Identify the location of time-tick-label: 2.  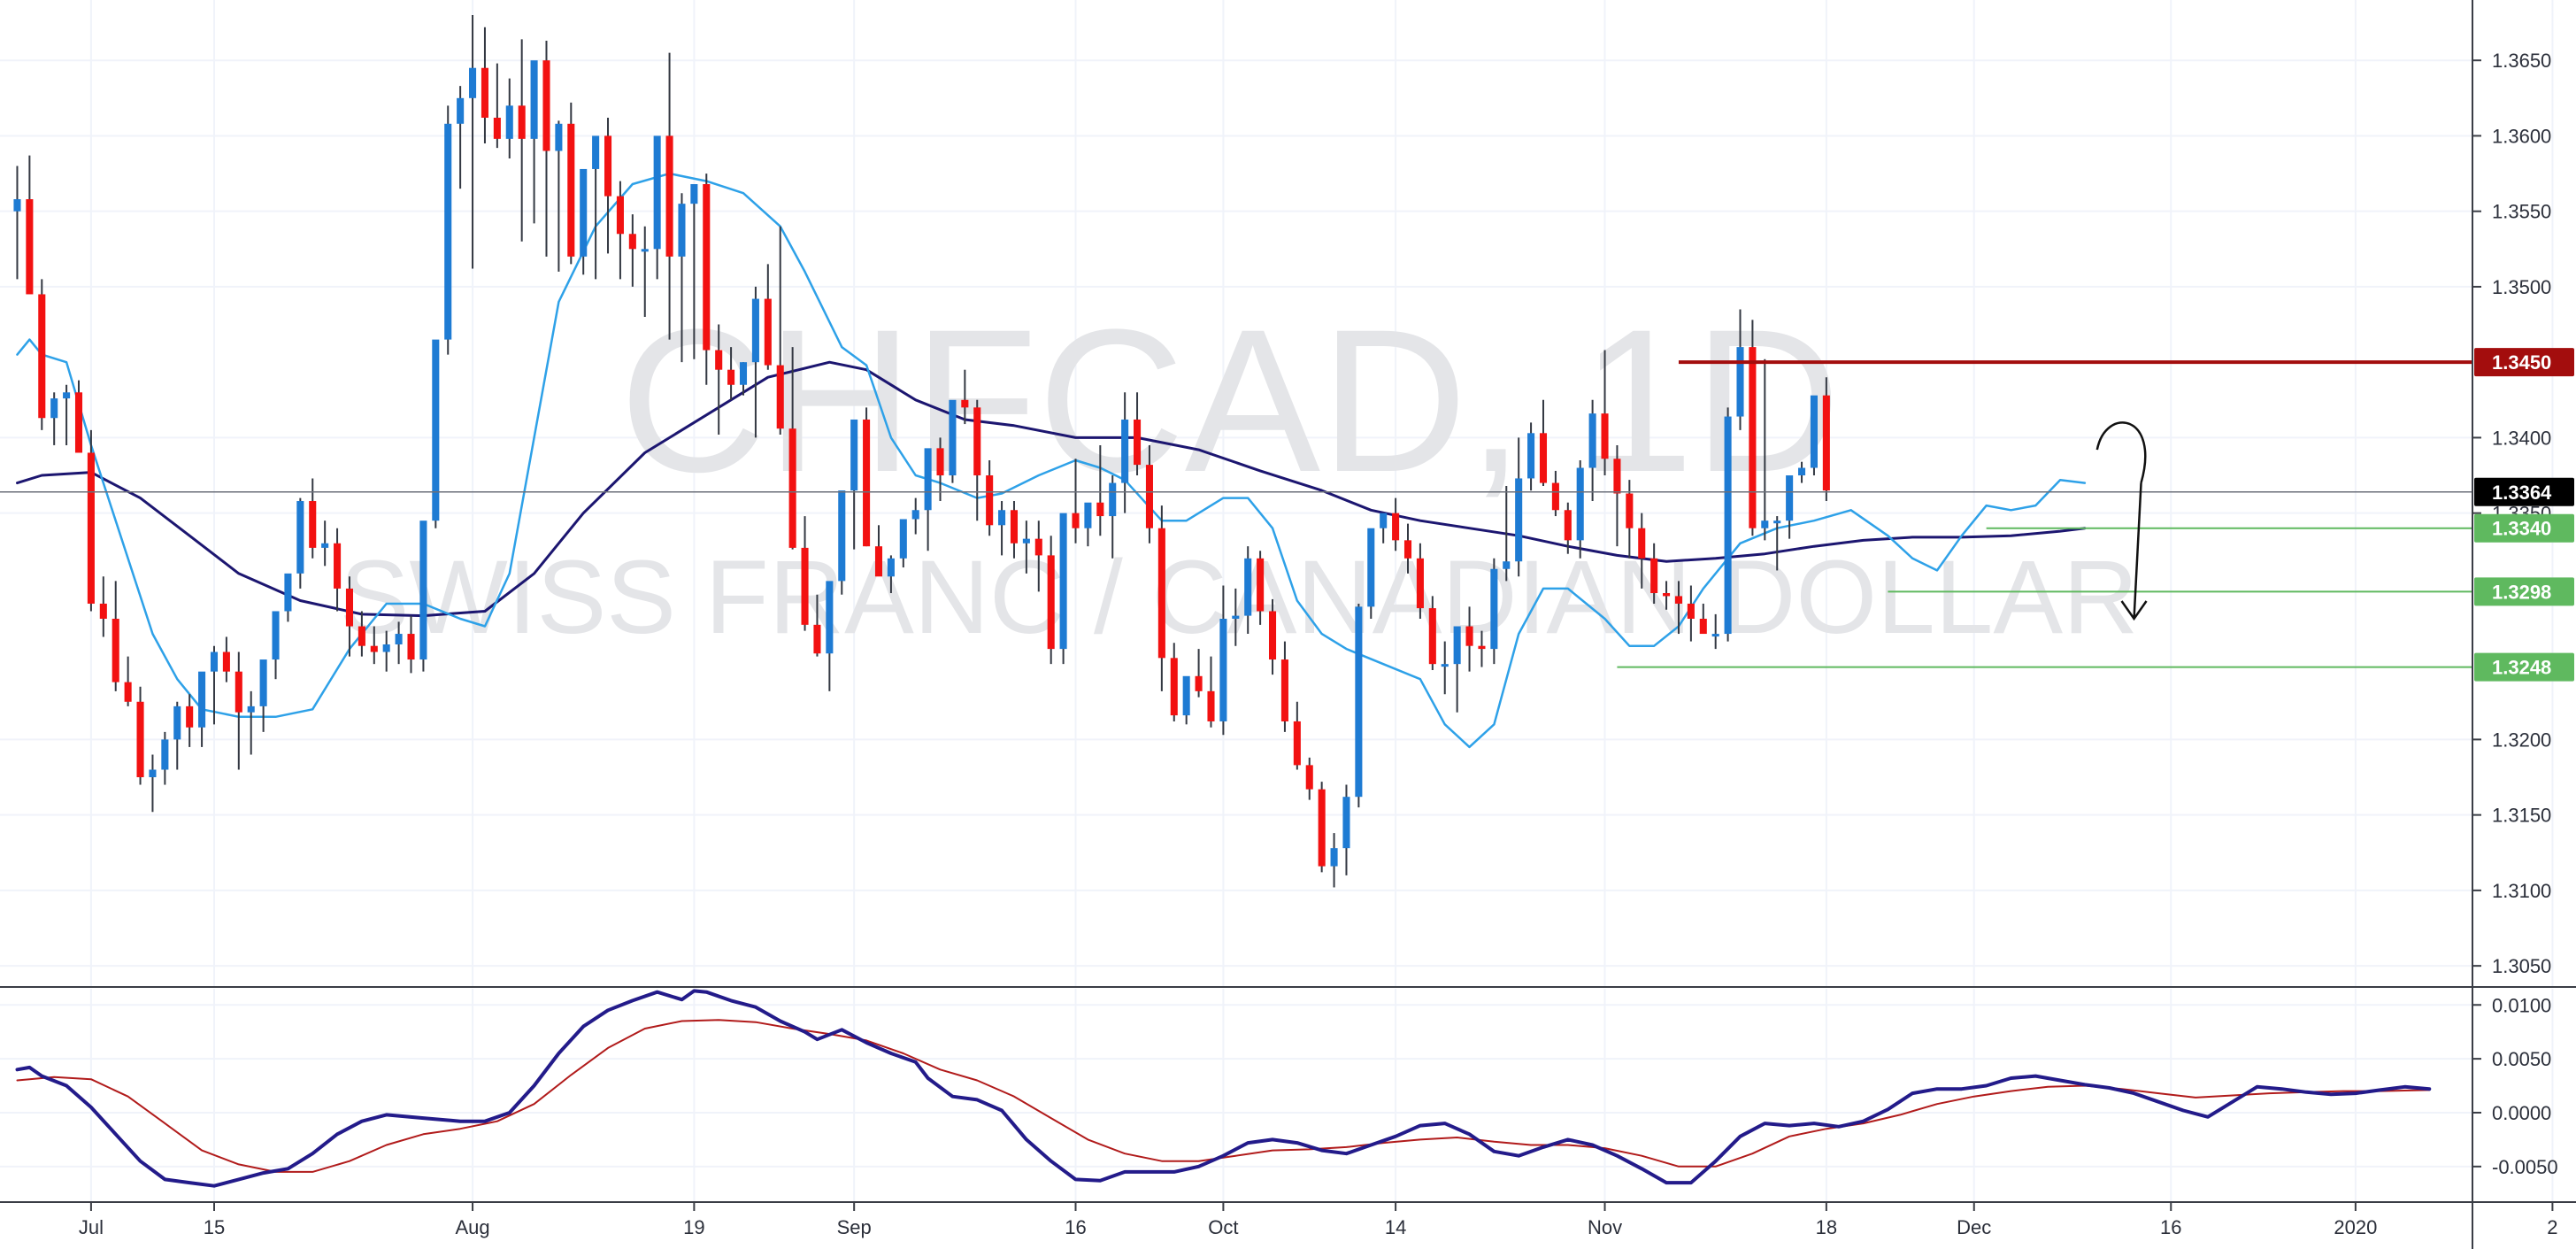
(2552, 1227).